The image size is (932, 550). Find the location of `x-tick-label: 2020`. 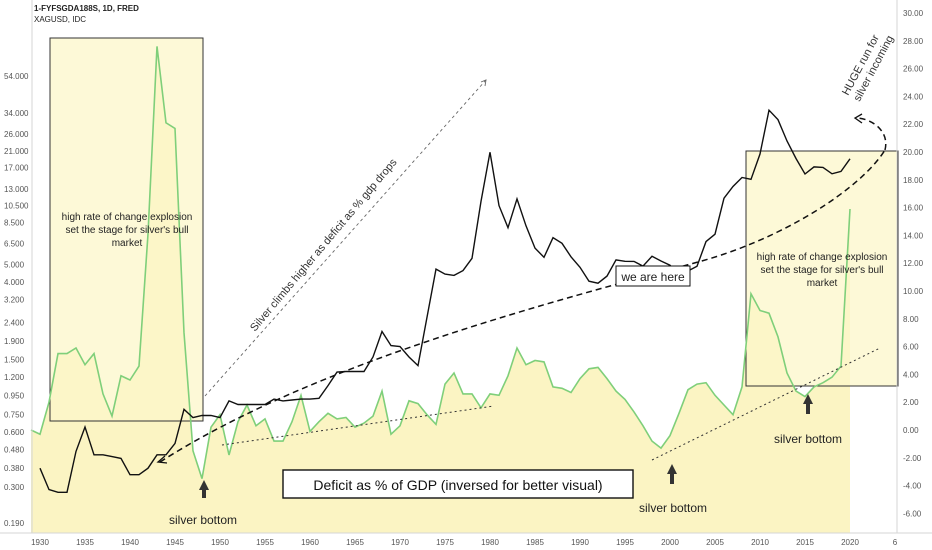

x-tick-label: 2020 is located at coordinates (850, 542).